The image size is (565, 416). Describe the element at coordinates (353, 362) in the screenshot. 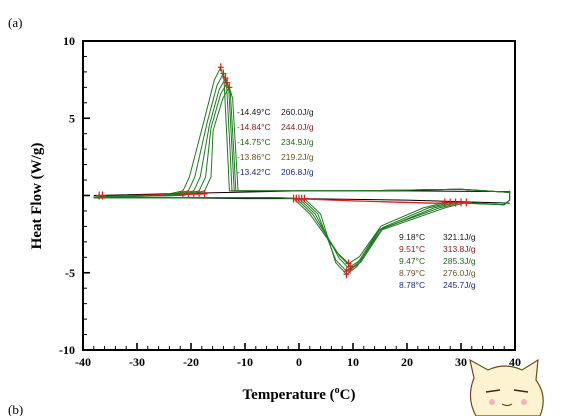

I see `x-tick-label: 10` at that location.